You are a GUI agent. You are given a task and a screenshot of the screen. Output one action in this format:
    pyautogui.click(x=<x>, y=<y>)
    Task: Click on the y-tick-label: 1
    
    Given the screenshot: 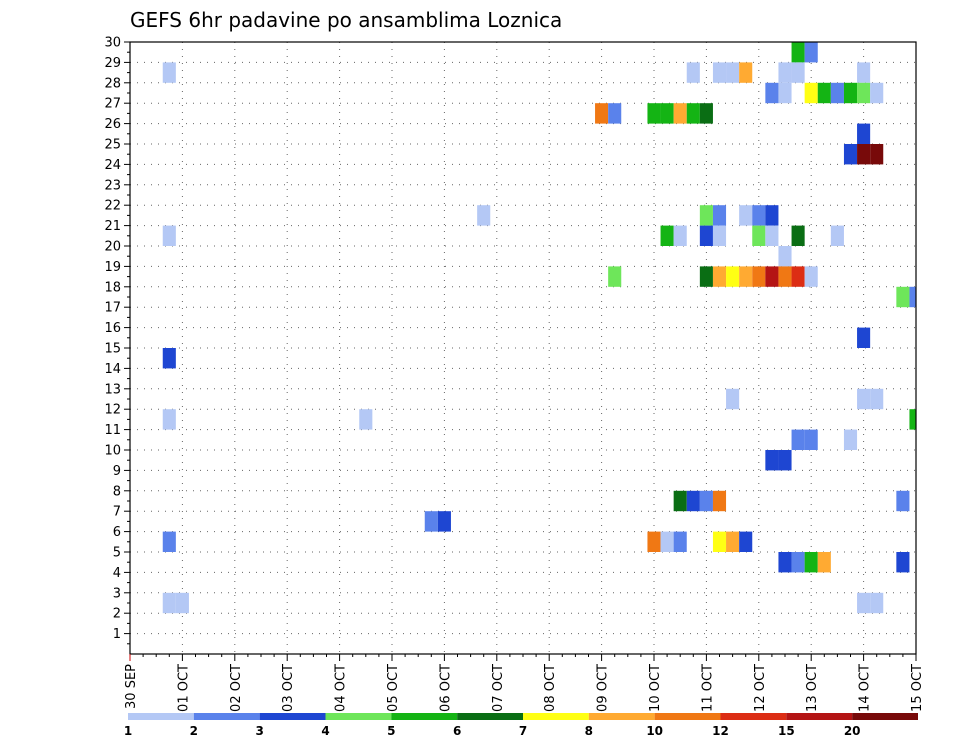 What is the action you would take?
    pyautogui.click(x=117, y=634)
    